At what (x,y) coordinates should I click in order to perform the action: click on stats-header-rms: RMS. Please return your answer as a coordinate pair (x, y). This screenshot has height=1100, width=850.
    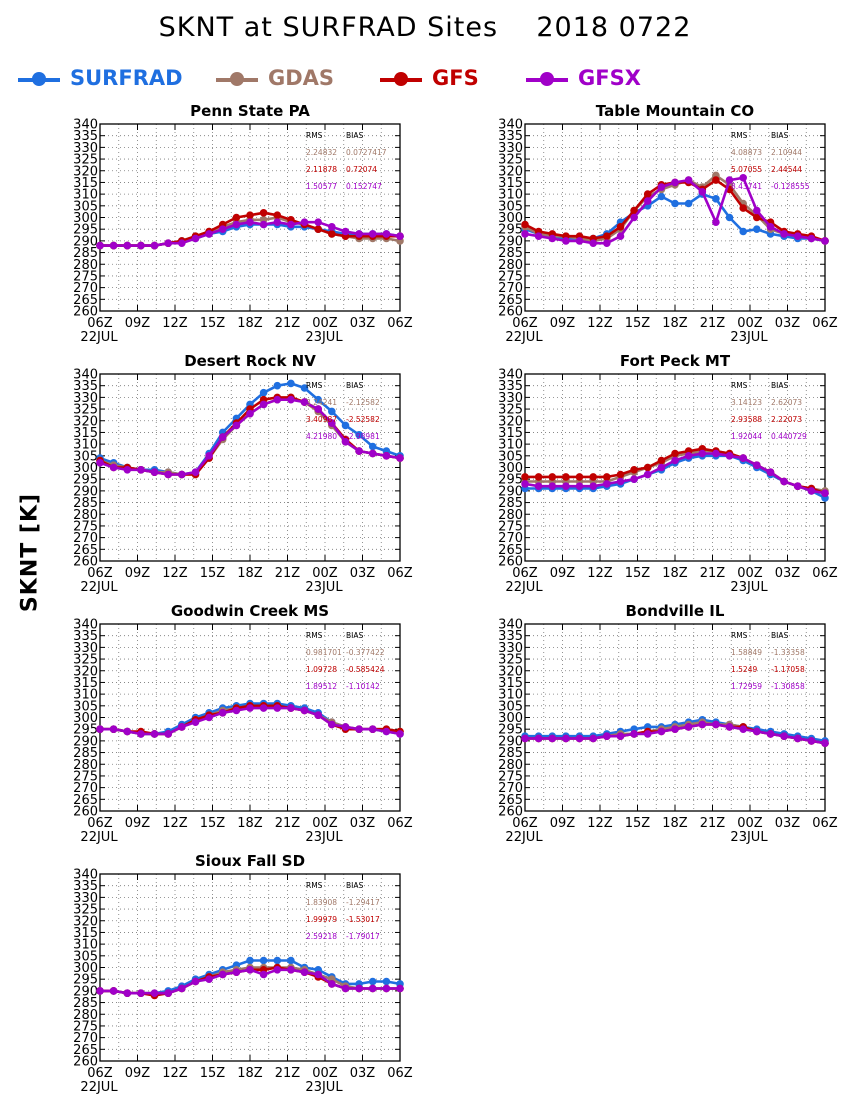
    Looking at the image, I should click on (314, 885).